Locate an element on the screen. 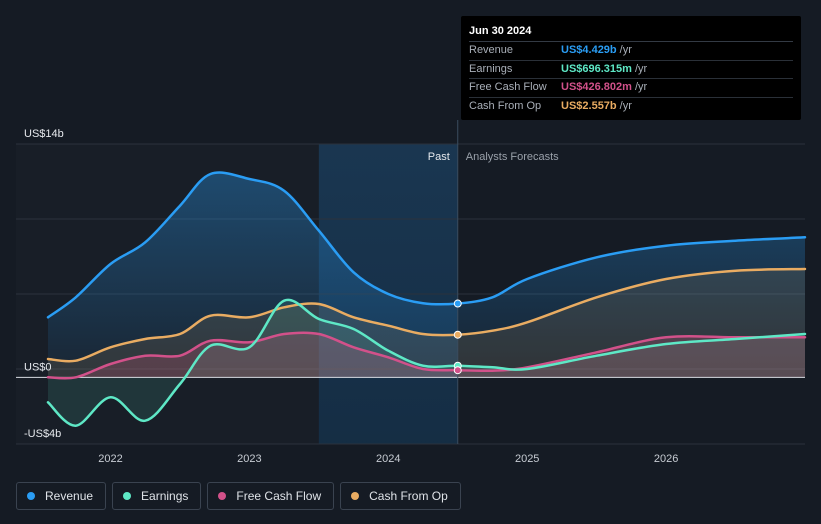 Image resolution: width=821 pixels, height=524 pixels. x-tick-label: 2026 is located at coordinates (666, 459).